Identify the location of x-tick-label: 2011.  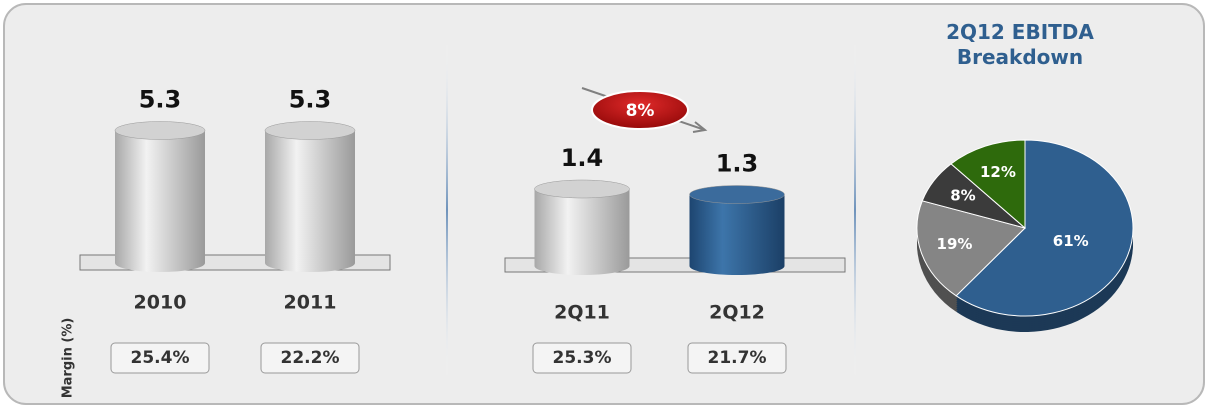
(310, 303).